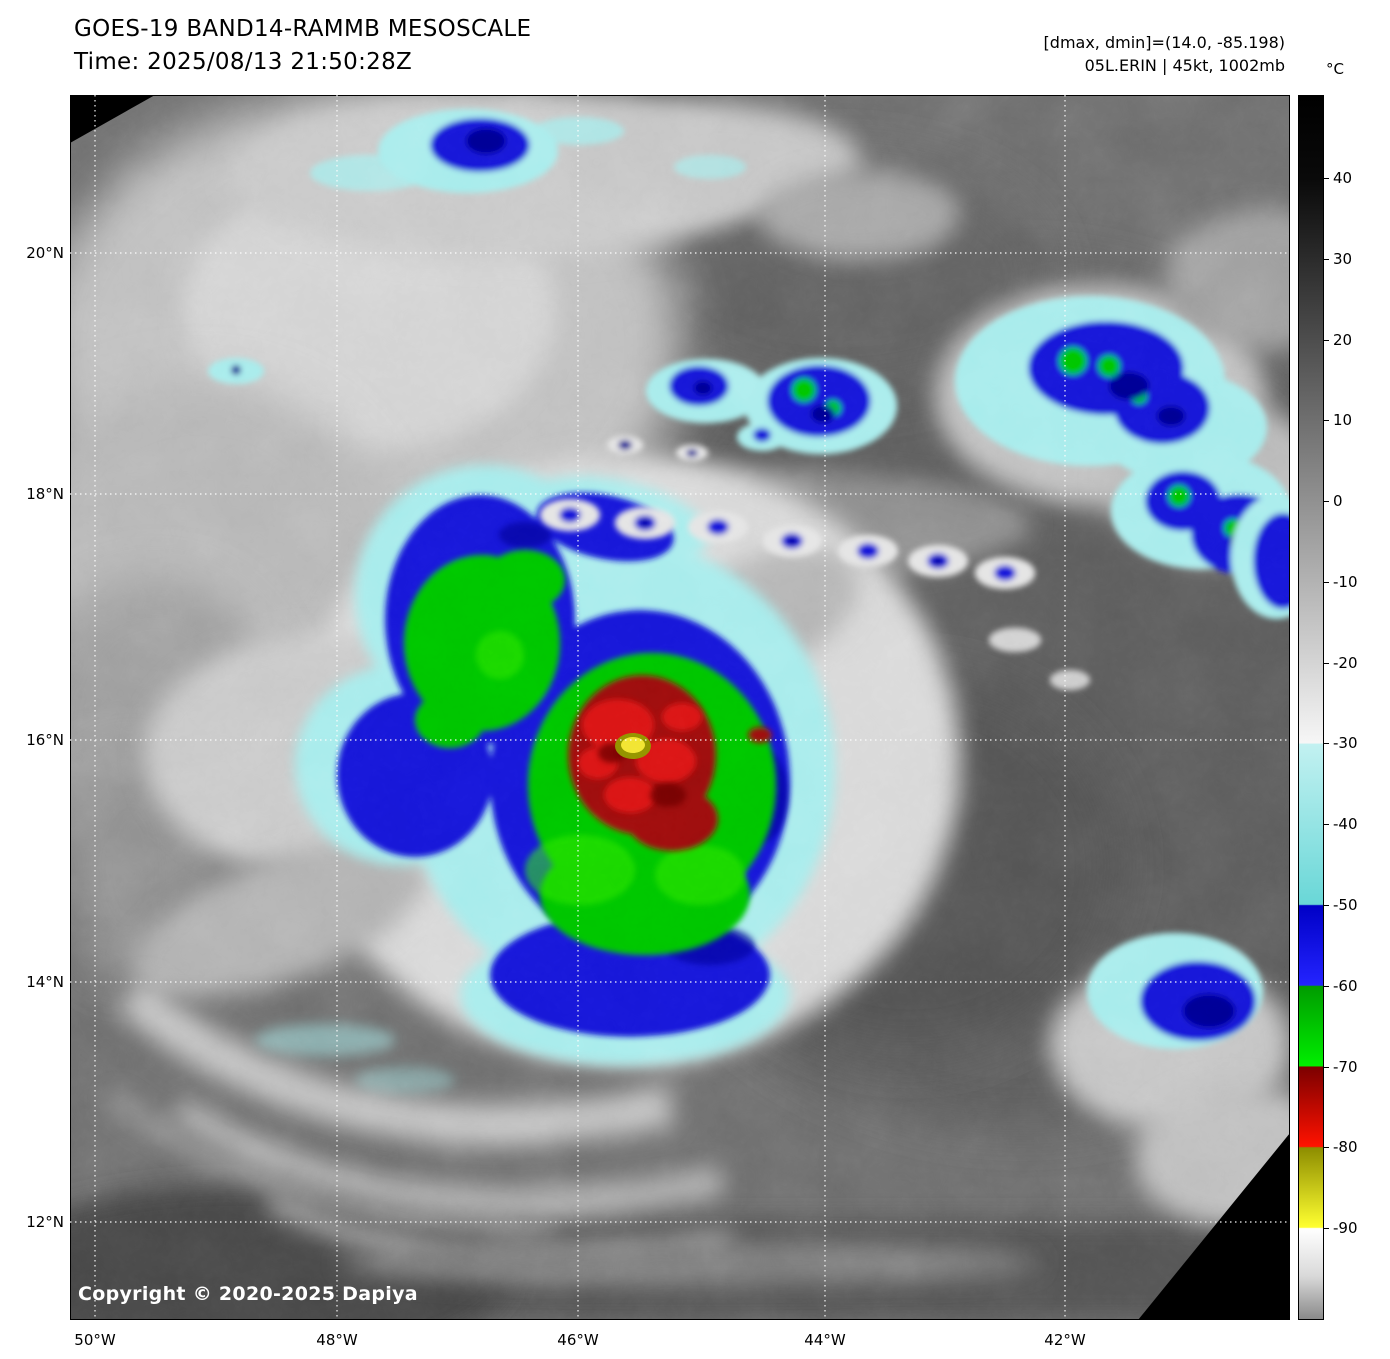 The height and width of the screenshot is (1359, 1390). I want to click on latitude-label: 14°N, so click(45, 982).